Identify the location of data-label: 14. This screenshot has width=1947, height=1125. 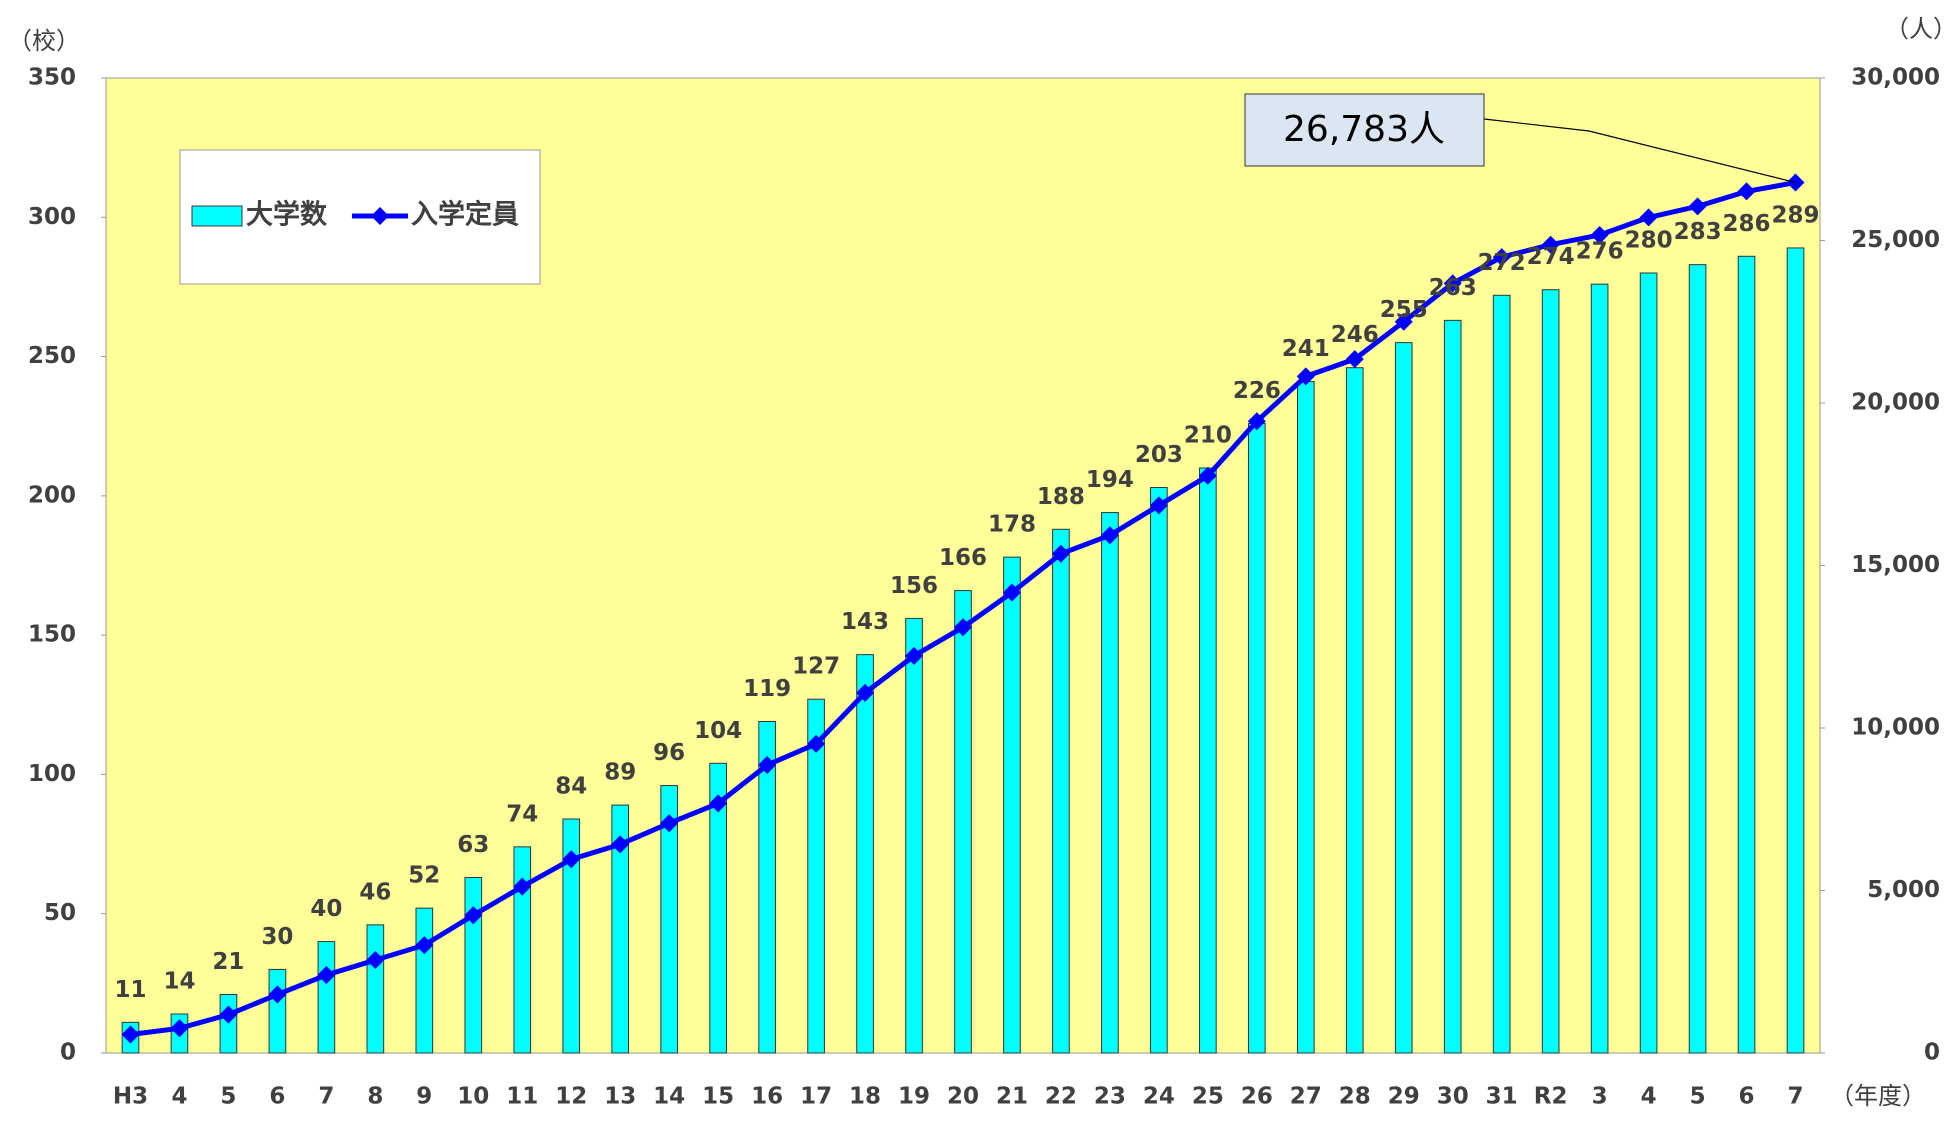
(179, 982).